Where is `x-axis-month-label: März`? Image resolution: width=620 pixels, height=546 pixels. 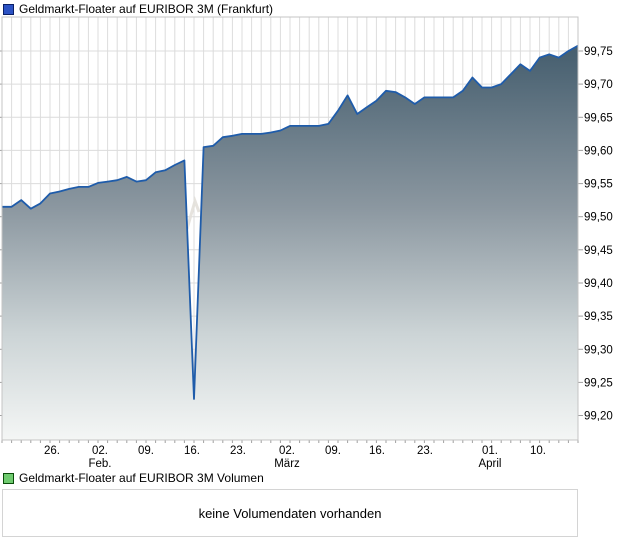 x-axis-month-label: März is located at coordinates (287, 464).